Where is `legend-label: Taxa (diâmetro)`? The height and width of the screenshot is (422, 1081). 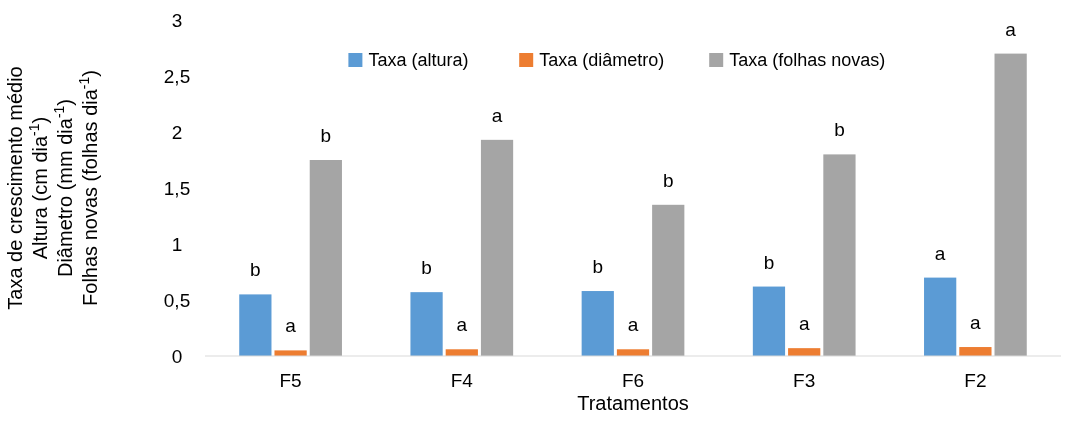
legend-label: Taxa (diâmetro) is located at coordinates (602, 60).